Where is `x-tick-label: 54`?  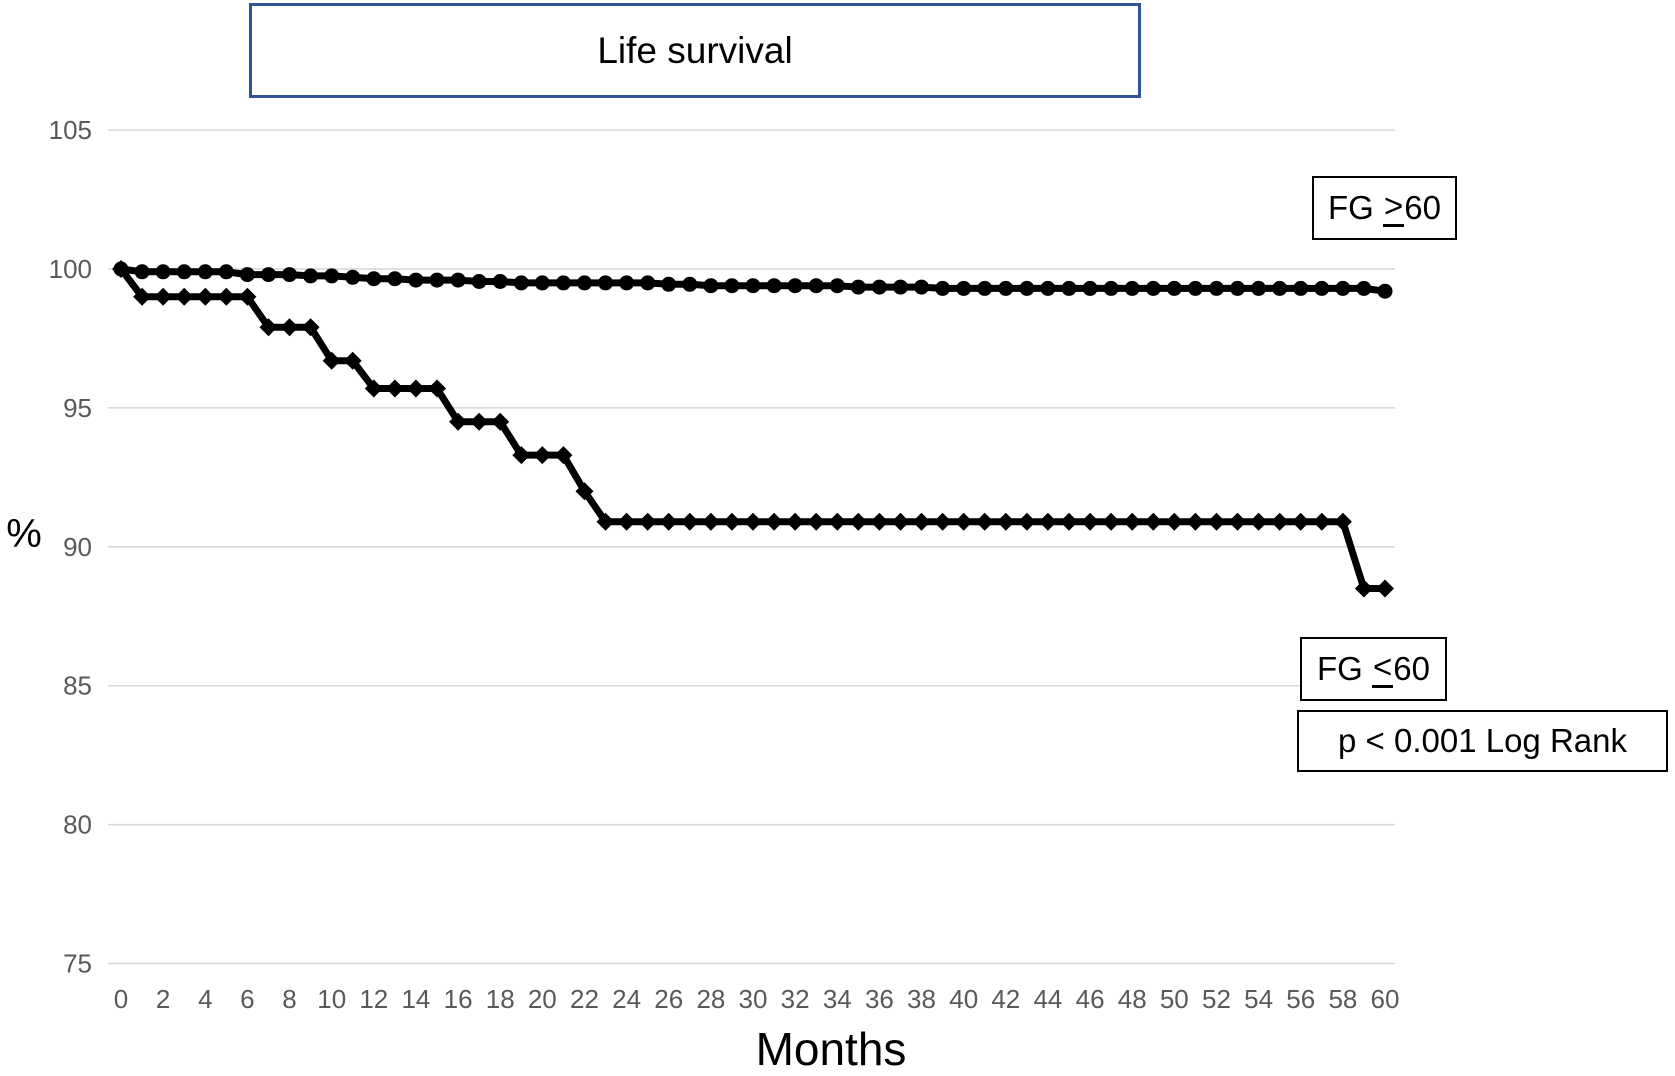 x-tick-label: 54 is located at coordinates (1258, 999).